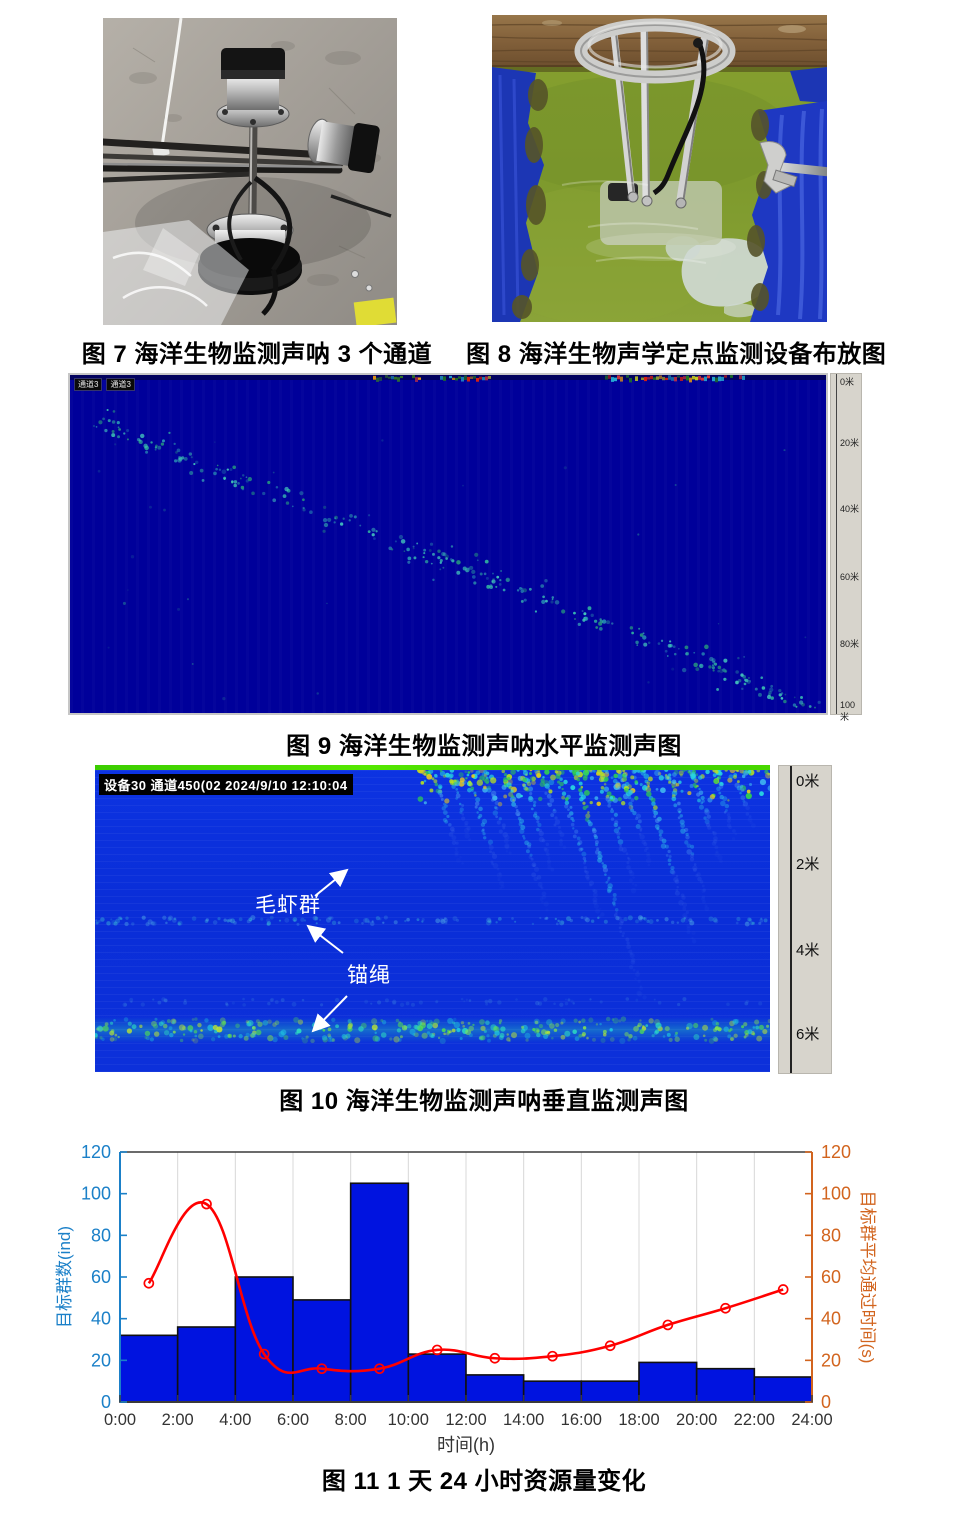 This screenshot has height=1513, width=968. I want to click on x-tick-label: 12:00, so click(465, 1420).